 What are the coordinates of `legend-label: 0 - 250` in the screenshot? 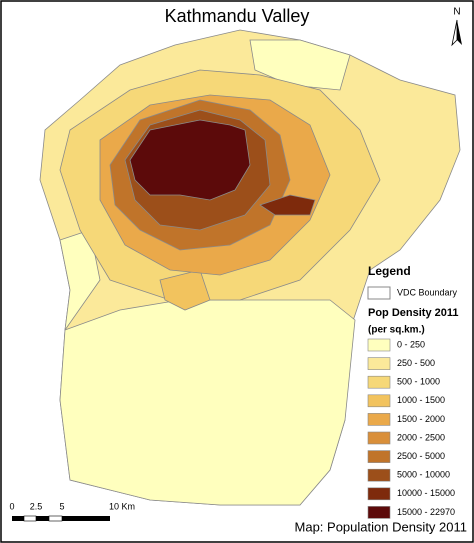 It's located at (411, 344).